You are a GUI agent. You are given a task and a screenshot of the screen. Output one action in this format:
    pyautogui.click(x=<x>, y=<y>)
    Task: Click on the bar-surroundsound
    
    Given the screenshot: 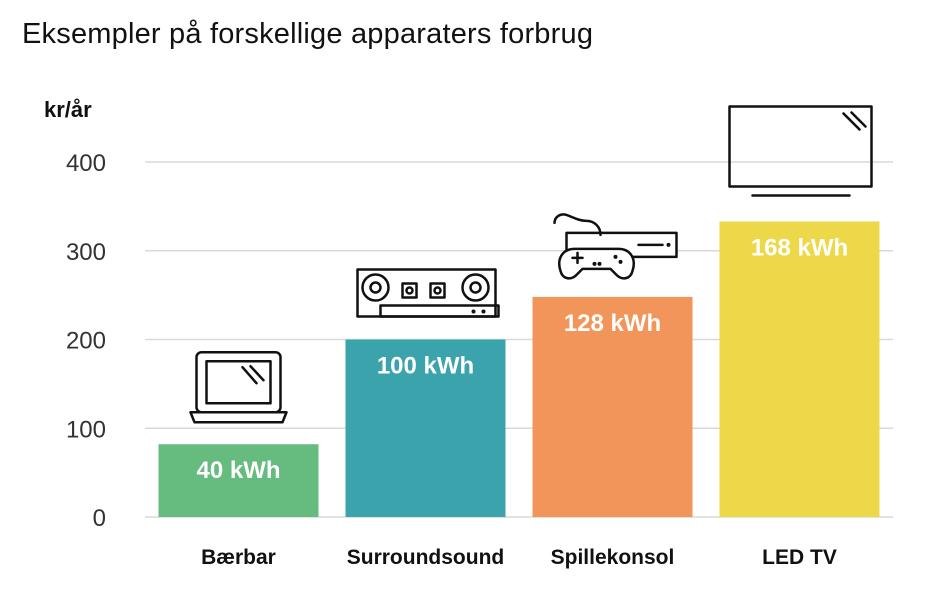 What is the action you would take?
    pyautogui.click(x=425, y=428)
    